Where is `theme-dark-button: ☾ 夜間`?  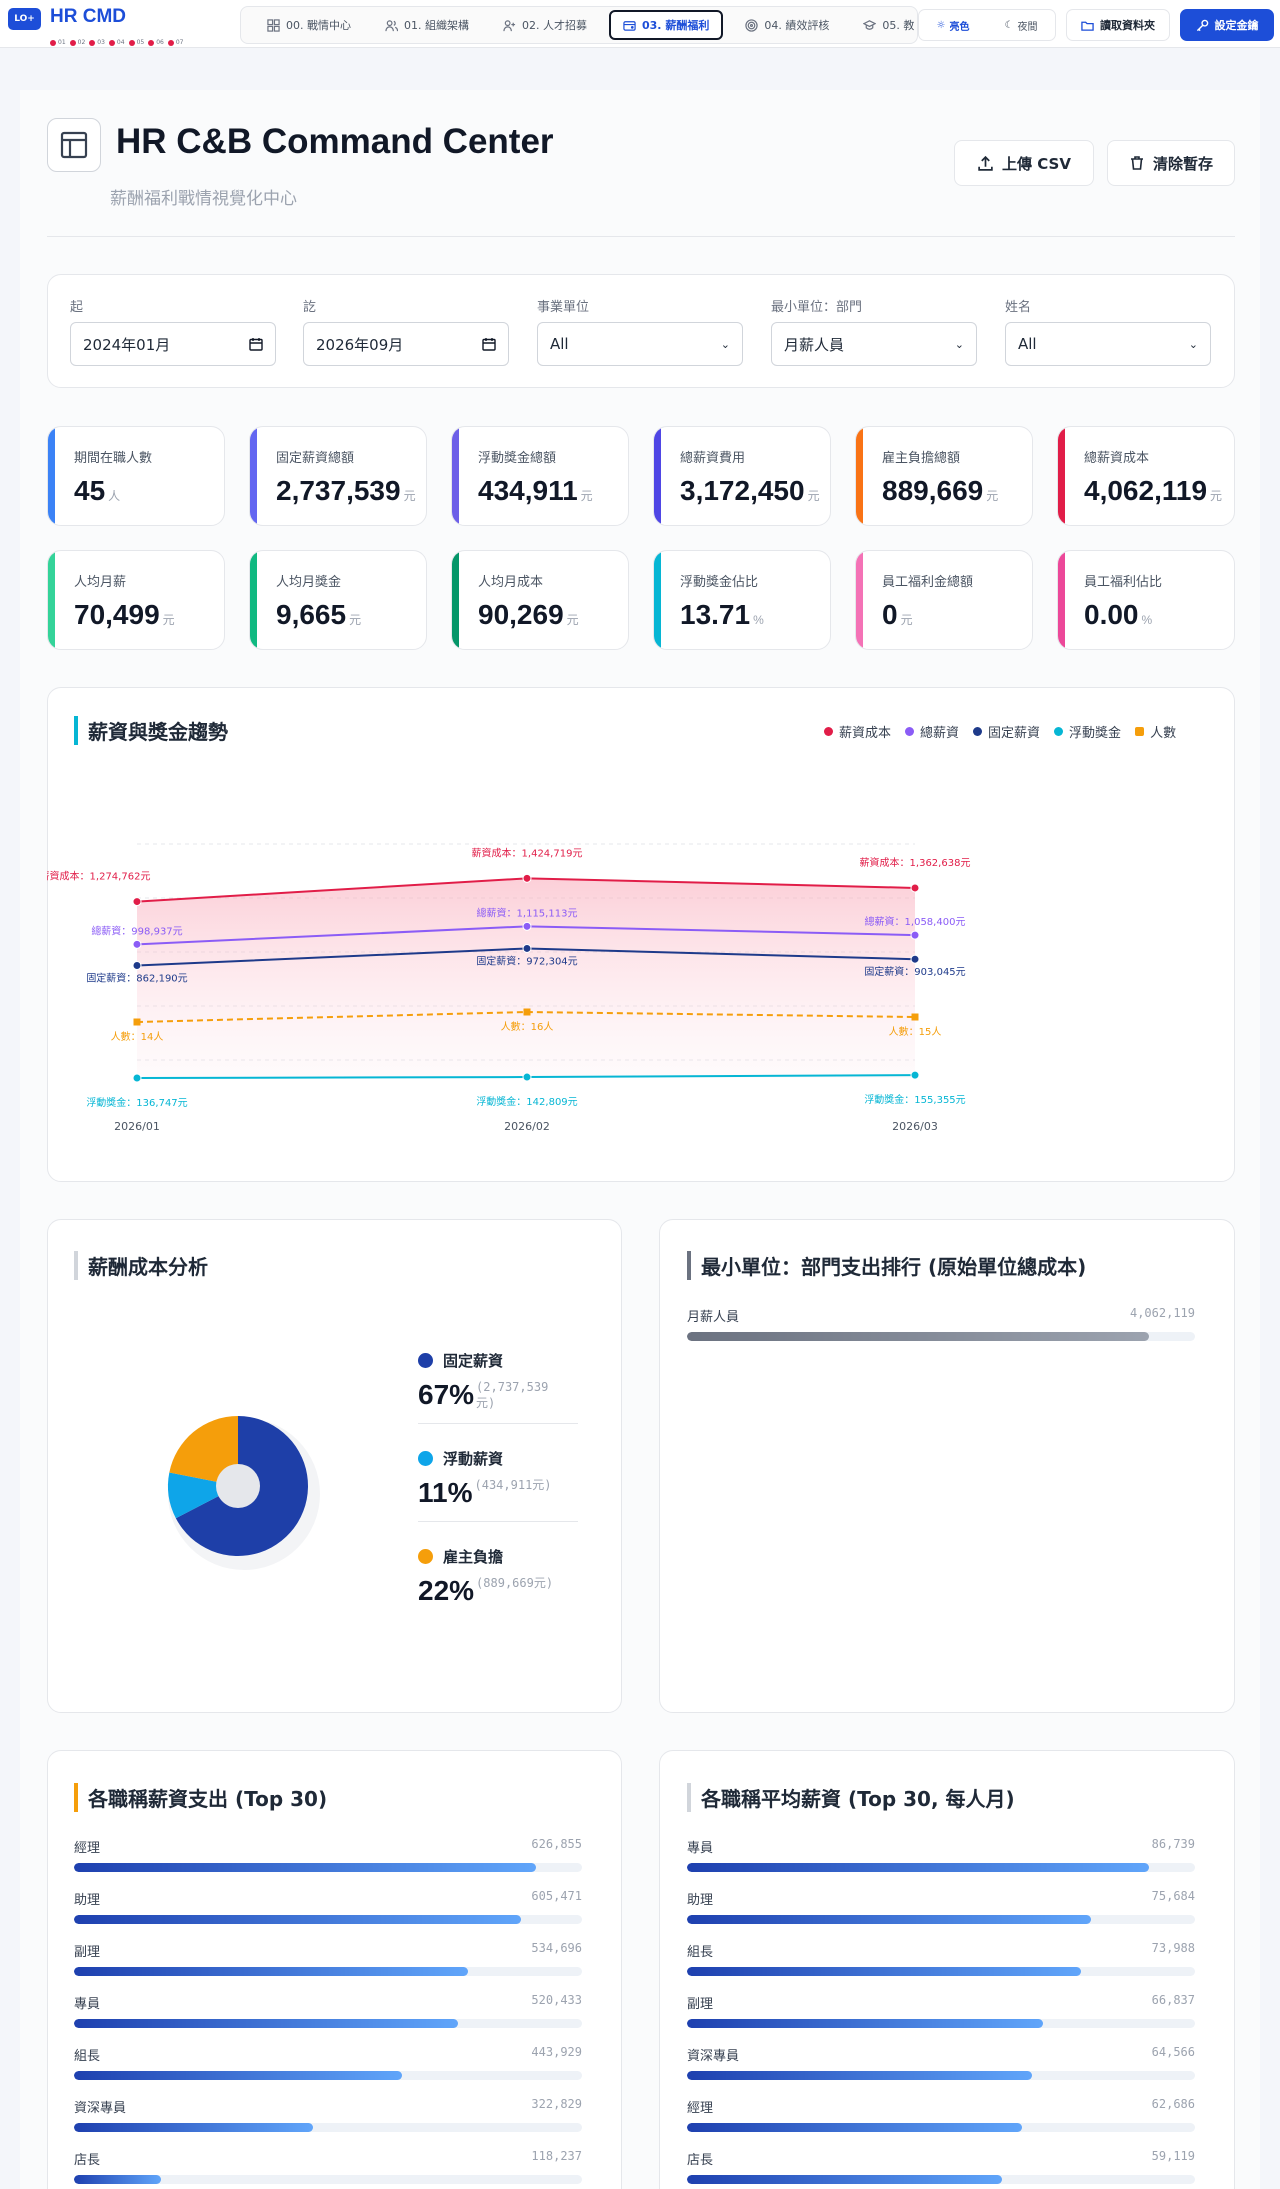 theme-dark-button: ☾ 夜間 is located at coordinates (1021, 26).